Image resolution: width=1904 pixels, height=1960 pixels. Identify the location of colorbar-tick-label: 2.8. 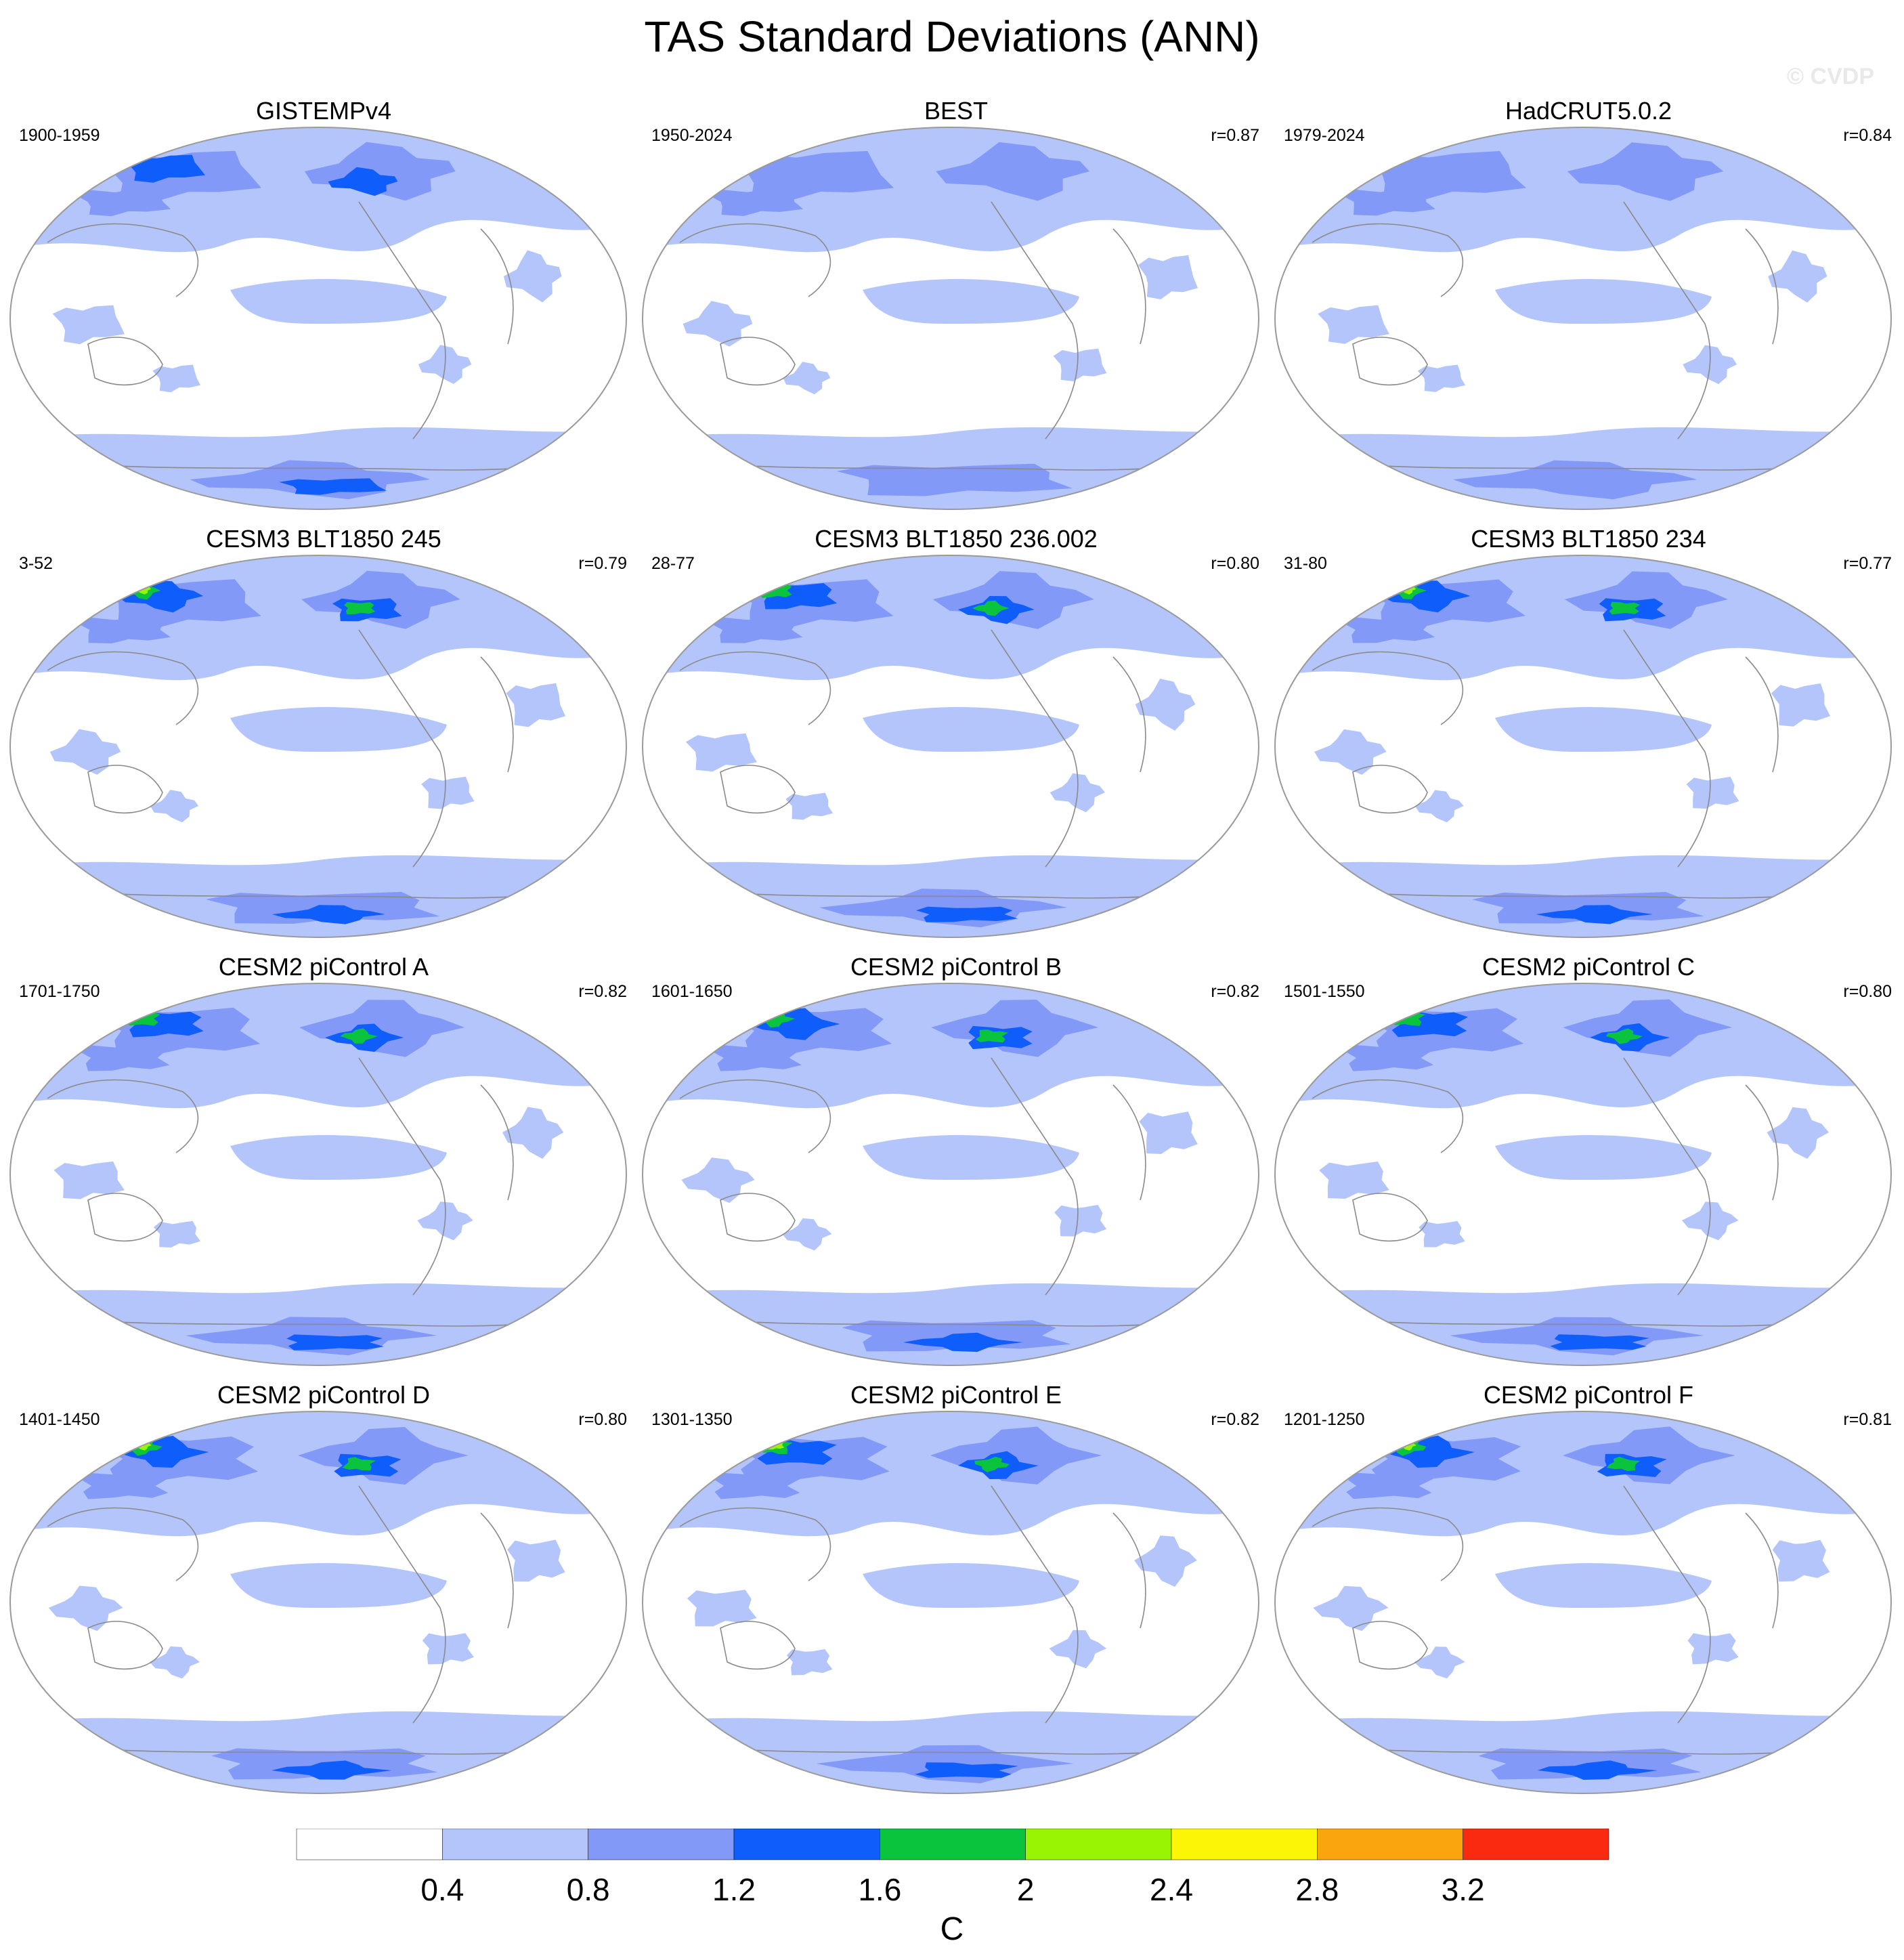
(1317, 1889).